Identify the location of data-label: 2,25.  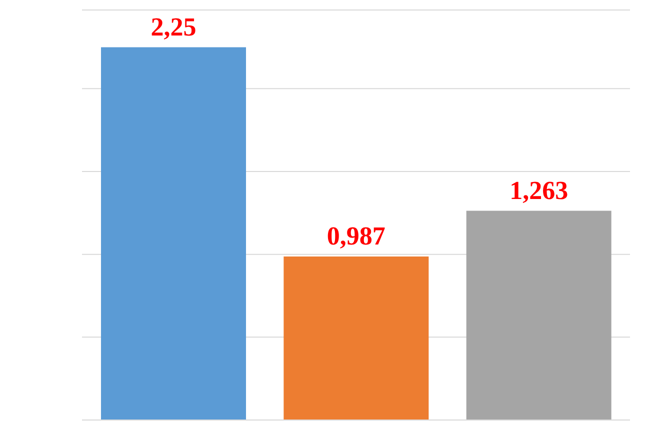
(173, 27).